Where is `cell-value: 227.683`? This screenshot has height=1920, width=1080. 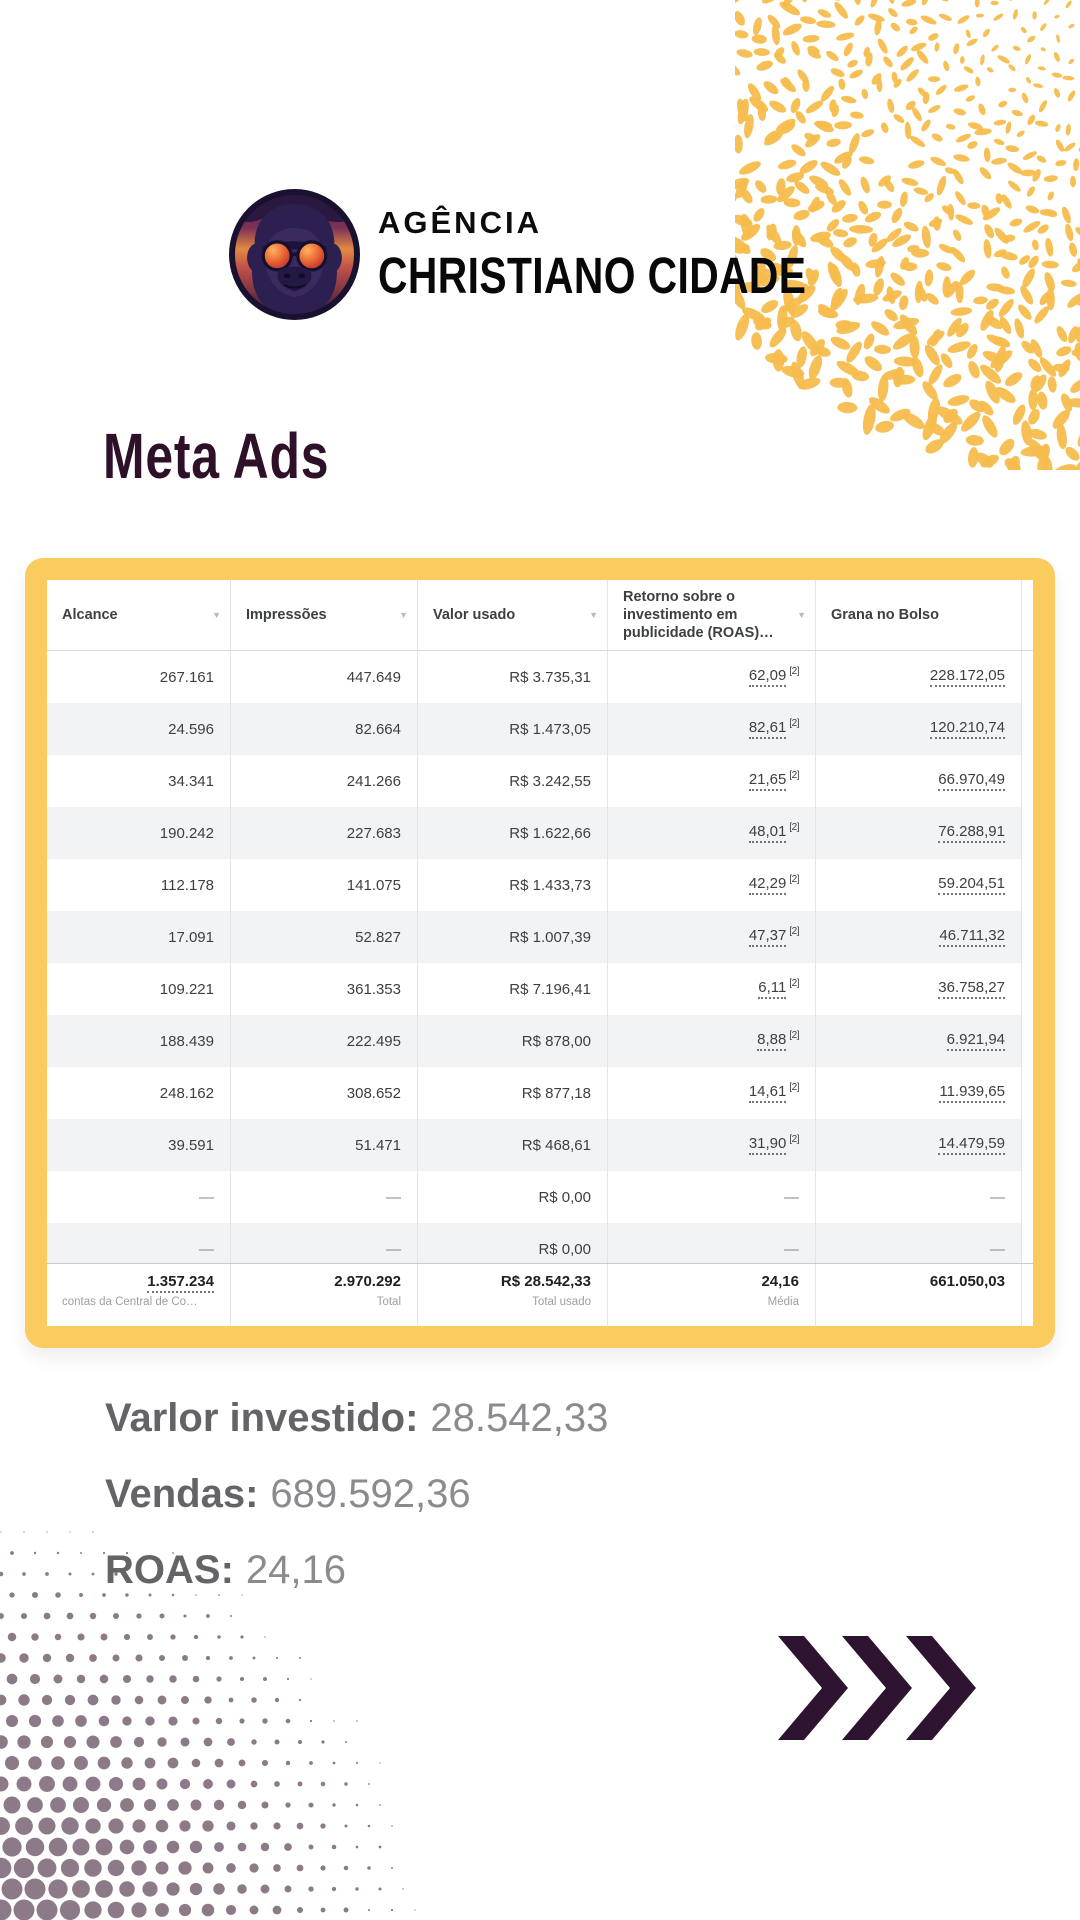
cell-value: 227.683 is located at coordinates (373, 833).